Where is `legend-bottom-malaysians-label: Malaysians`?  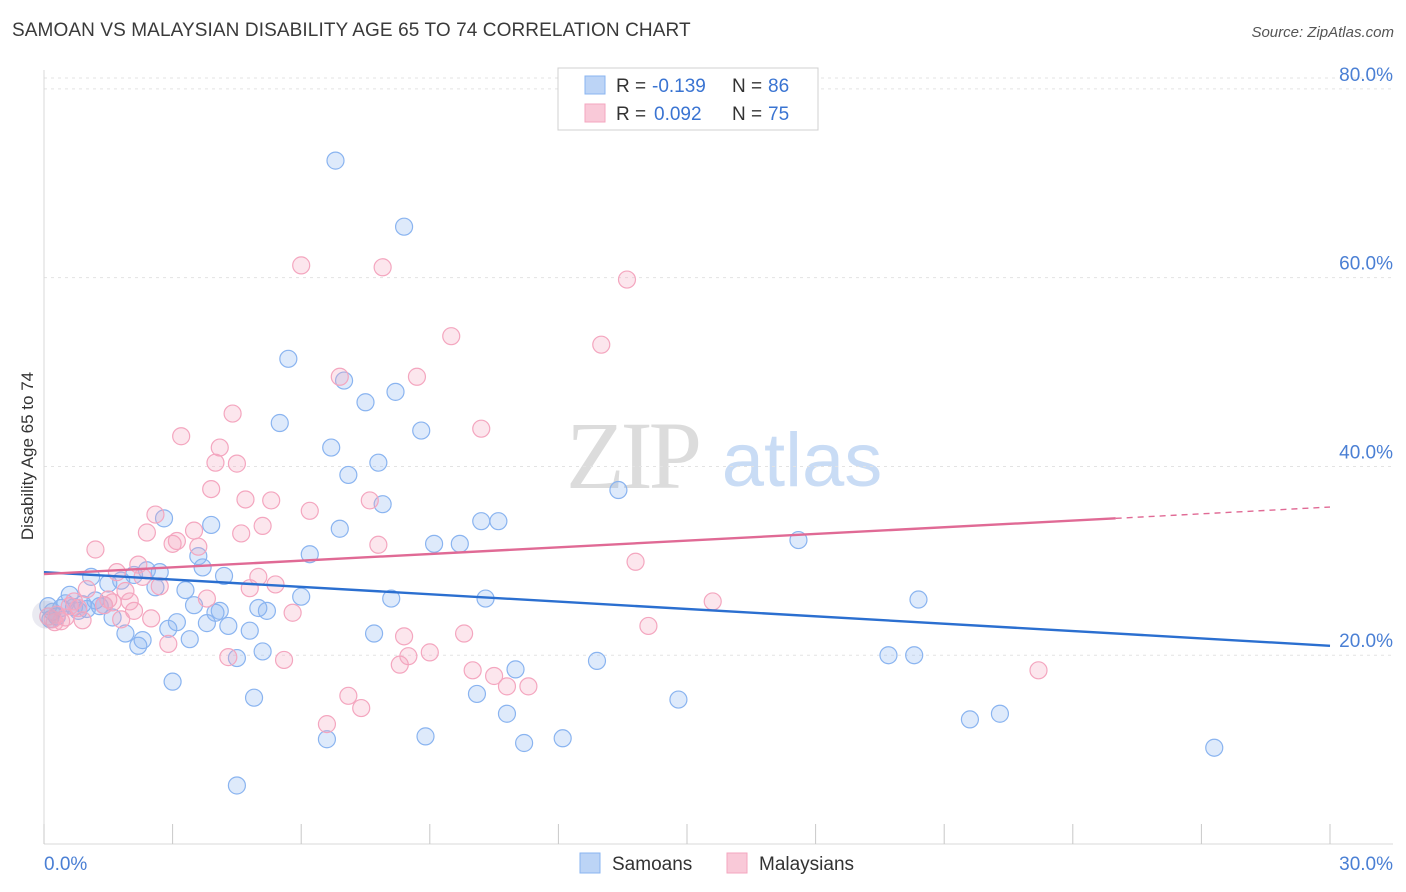 legend-bottom-malaysians-label: Malaysians is located at coordinates (806, 864).